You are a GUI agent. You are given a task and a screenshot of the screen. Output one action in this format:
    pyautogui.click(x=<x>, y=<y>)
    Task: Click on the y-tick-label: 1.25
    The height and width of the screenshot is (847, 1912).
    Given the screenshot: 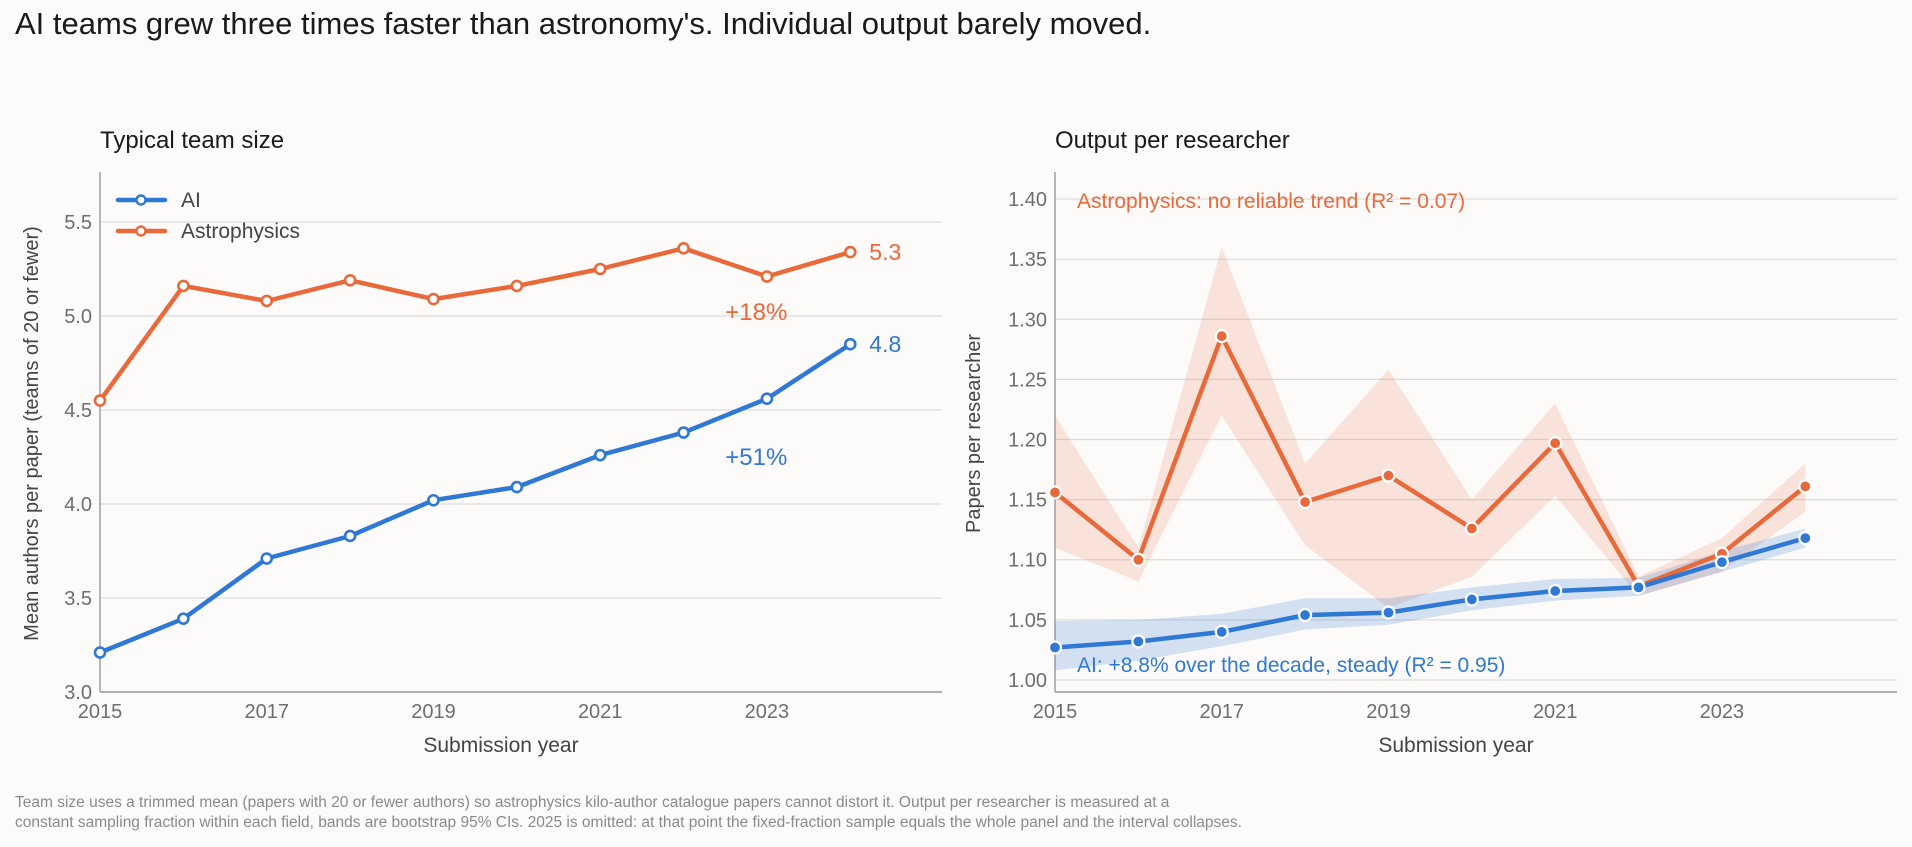 What is the action you would take?
    pyautogui.click(x=1027, y=380)
    